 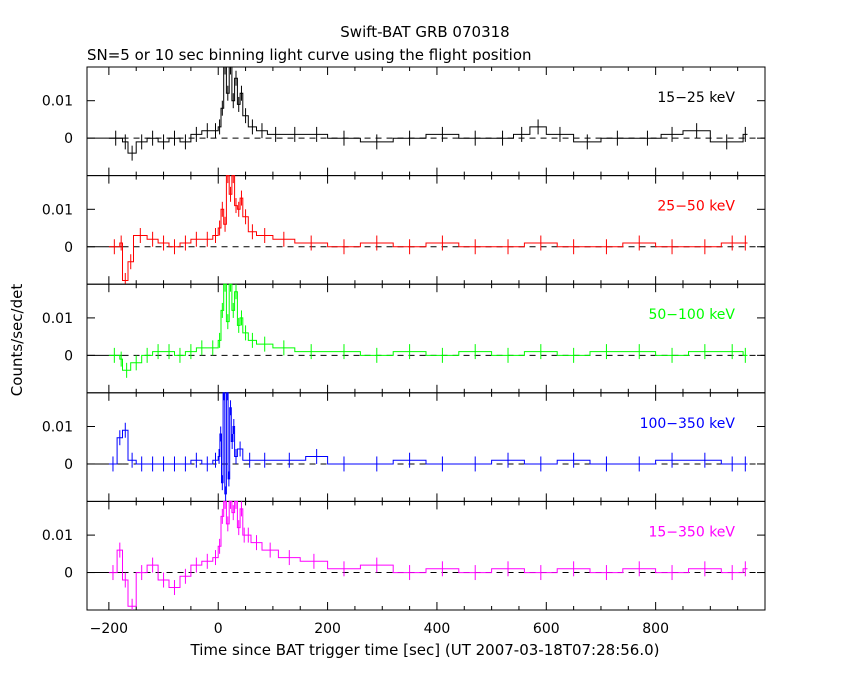 I want to click on band-label: 100−350 keV, so click(x=688, y=424).